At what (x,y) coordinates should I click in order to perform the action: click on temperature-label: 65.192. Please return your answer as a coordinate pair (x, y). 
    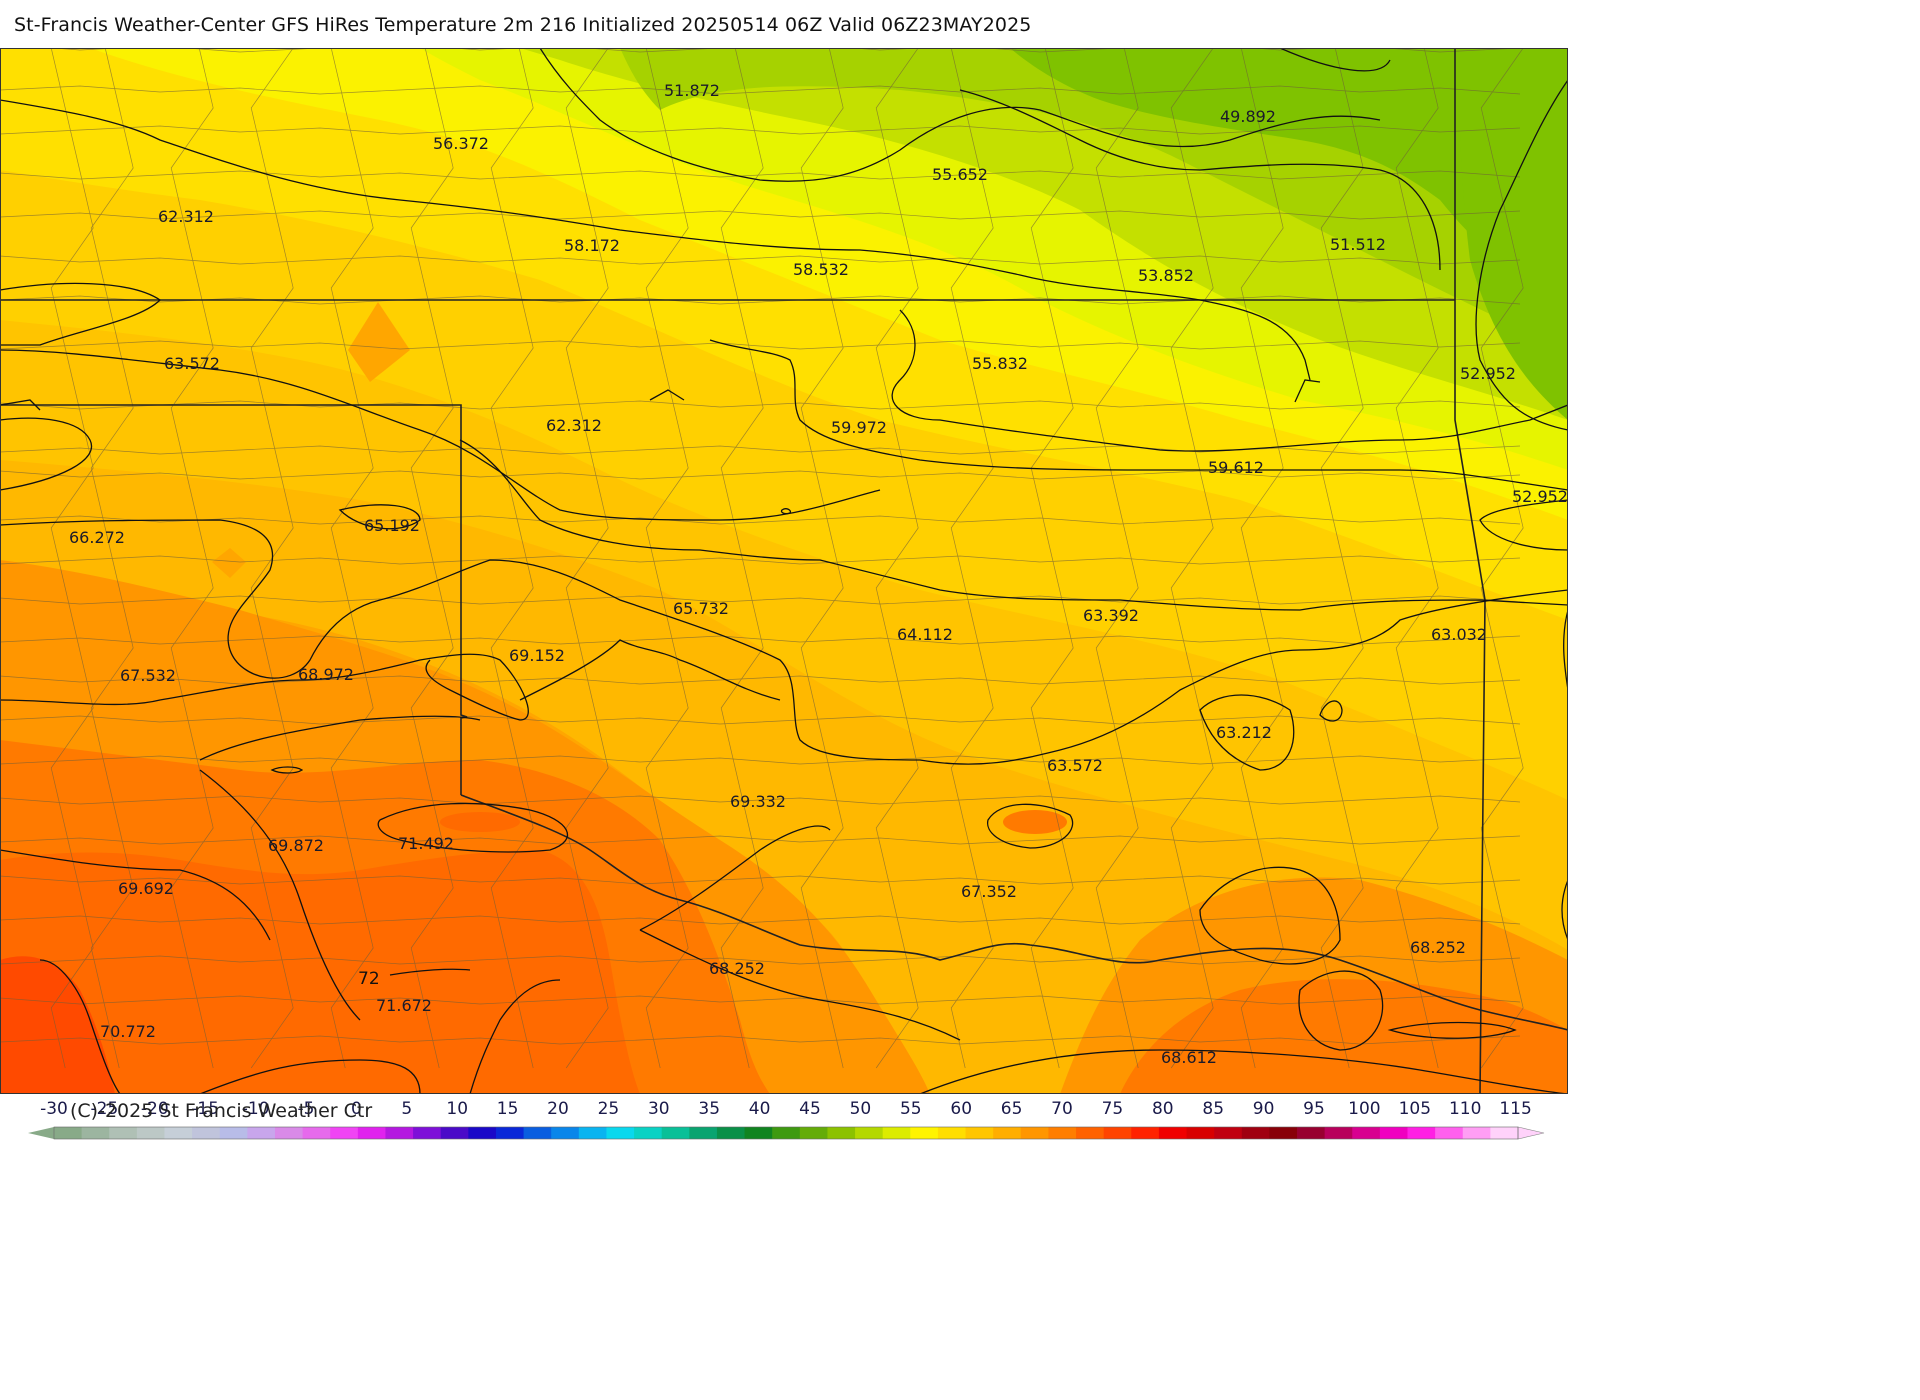
    Looking at the image, I should click on (392, 525).